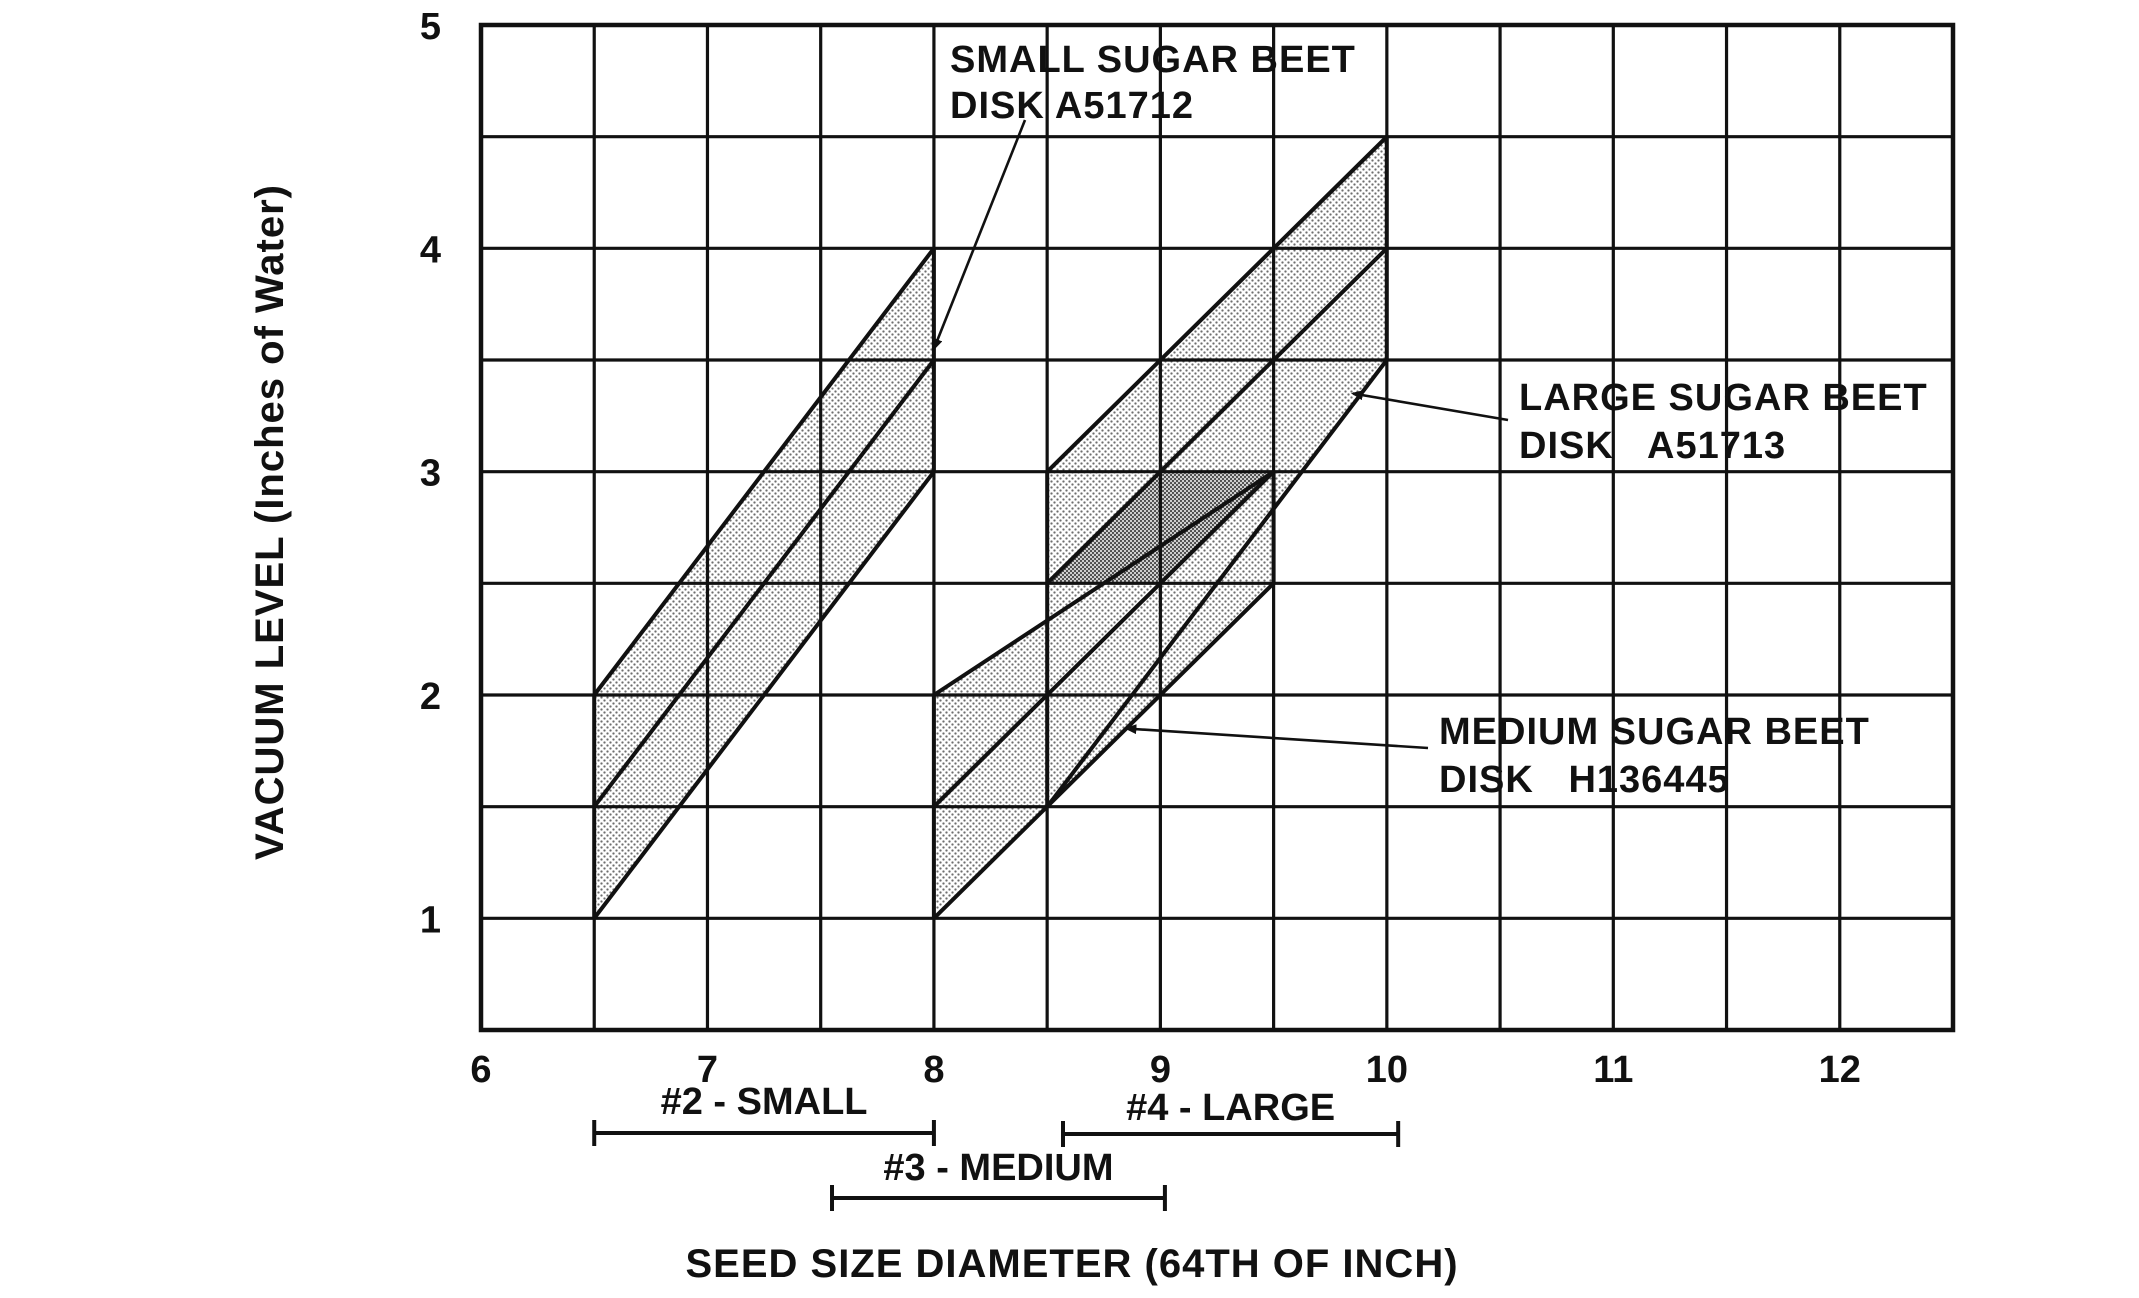  I want to click on x-tick-label: 8, so click(933, 1070).